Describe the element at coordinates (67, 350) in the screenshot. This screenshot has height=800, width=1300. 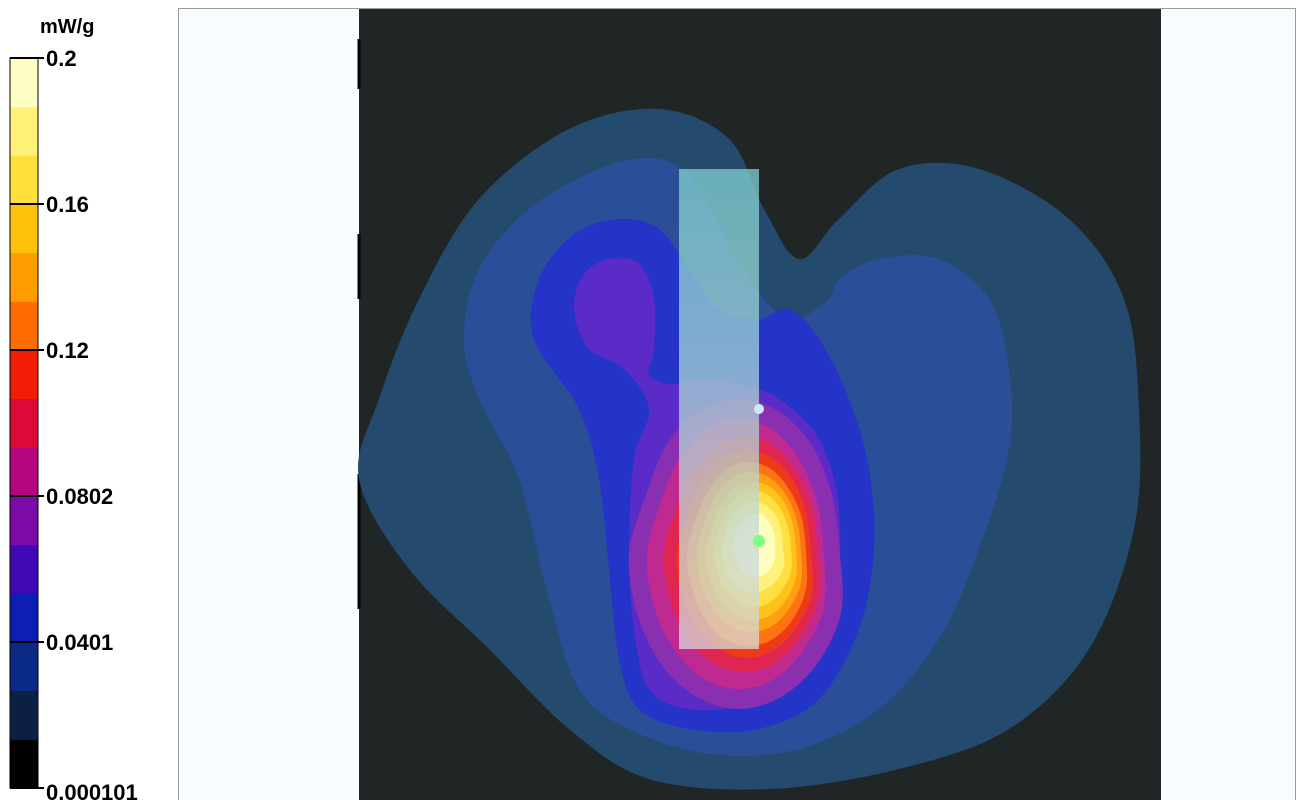
I see `colorbar-tick-label: 0.12` at that location.